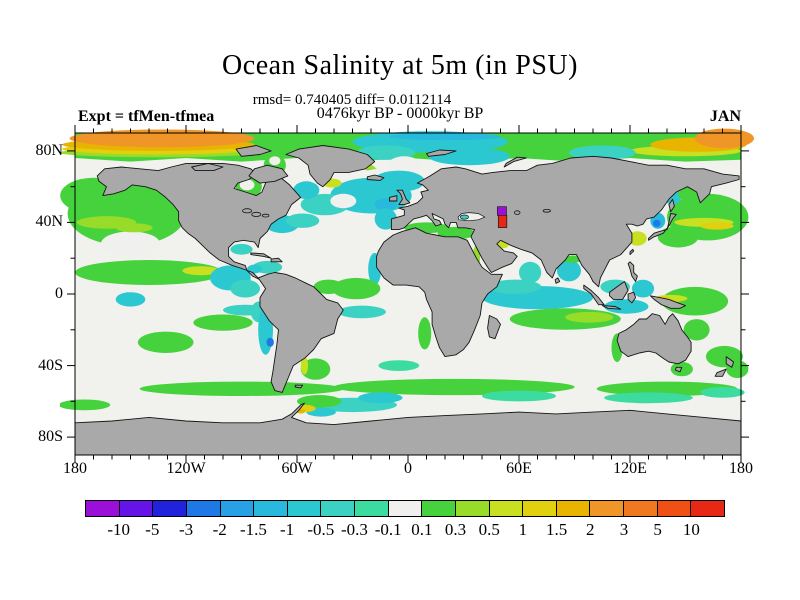  Describe the element at coordinates (482, 217) in the screenshot. I see `inland-seas` at that location.